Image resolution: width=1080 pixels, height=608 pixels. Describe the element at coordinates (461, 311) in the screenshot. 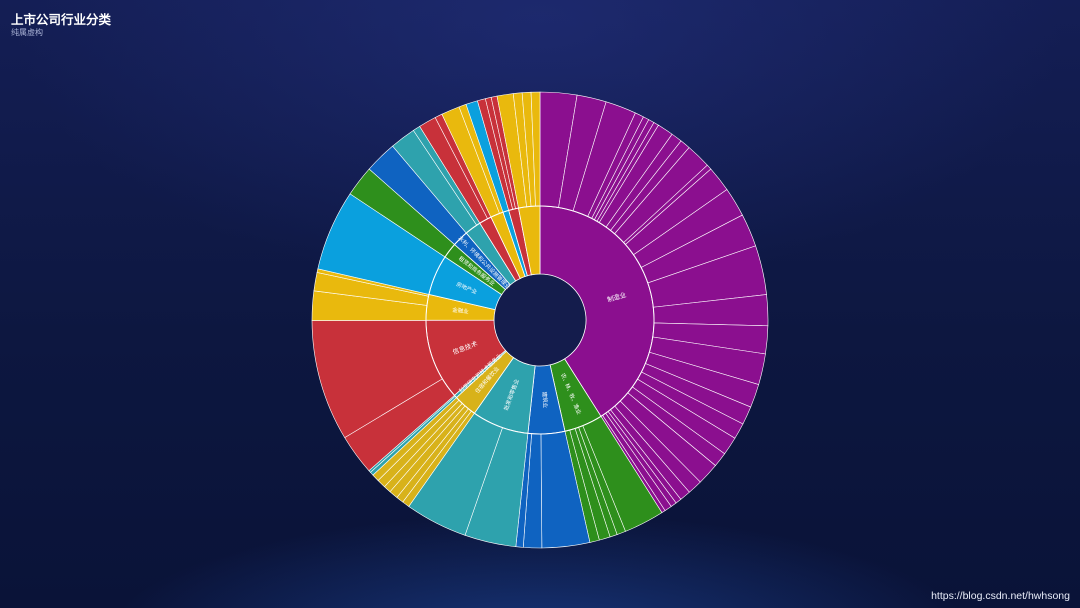

I see `inner-segment-label: 金融业` at that location.